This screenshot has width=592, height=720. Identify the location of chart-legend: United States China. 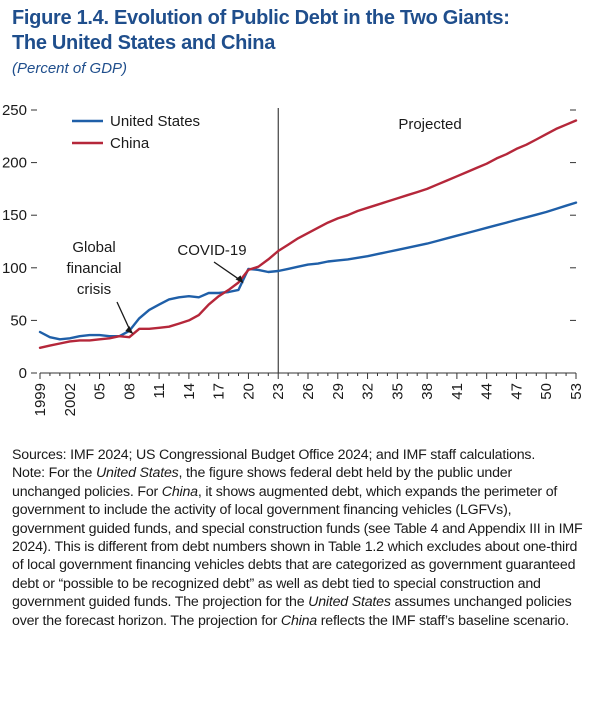
(136, 132).